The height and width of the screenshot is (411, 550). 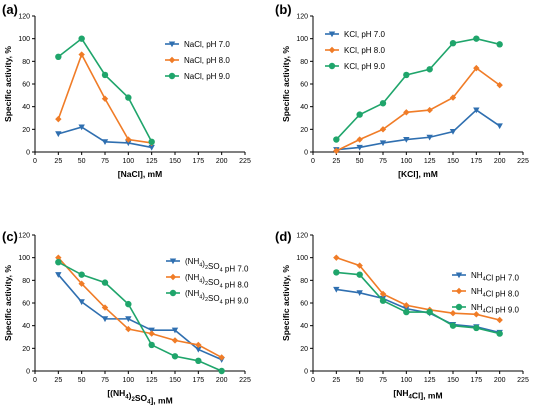 What do you see at coordinates (207, 60) in the screenshot?
I see `legend-label: NaCl, pH 8.0` at bounding box center [207, 60].